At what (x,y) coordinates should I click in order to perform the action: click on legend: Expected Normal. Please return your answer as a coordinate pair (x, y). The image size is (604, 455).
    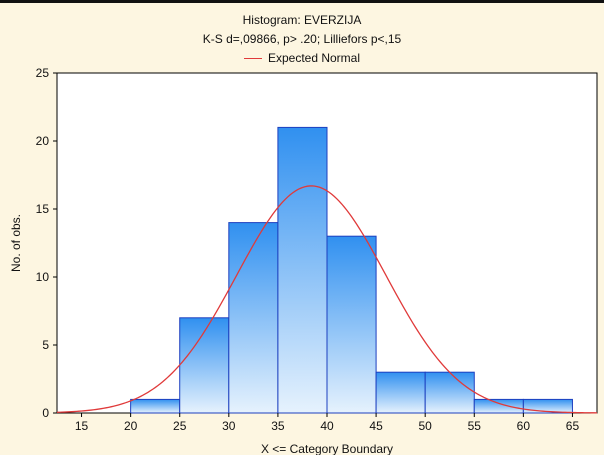
    Looking at the image, I should click on (302, 58).